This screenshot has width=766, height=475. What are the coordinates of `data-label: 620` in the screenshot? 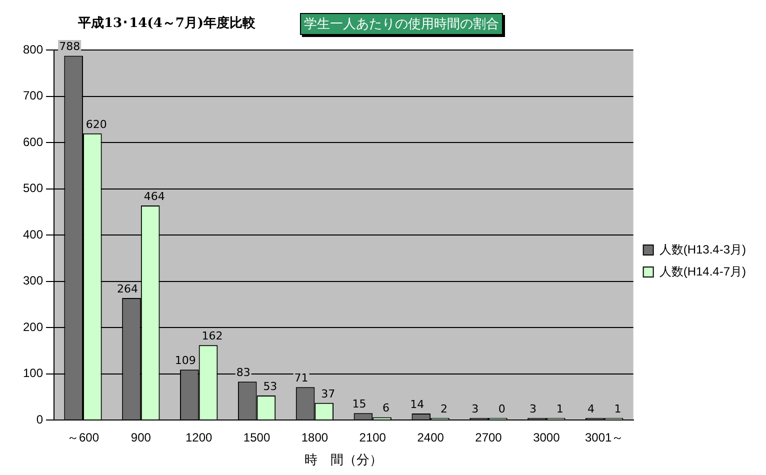 It's located at (96, 124).